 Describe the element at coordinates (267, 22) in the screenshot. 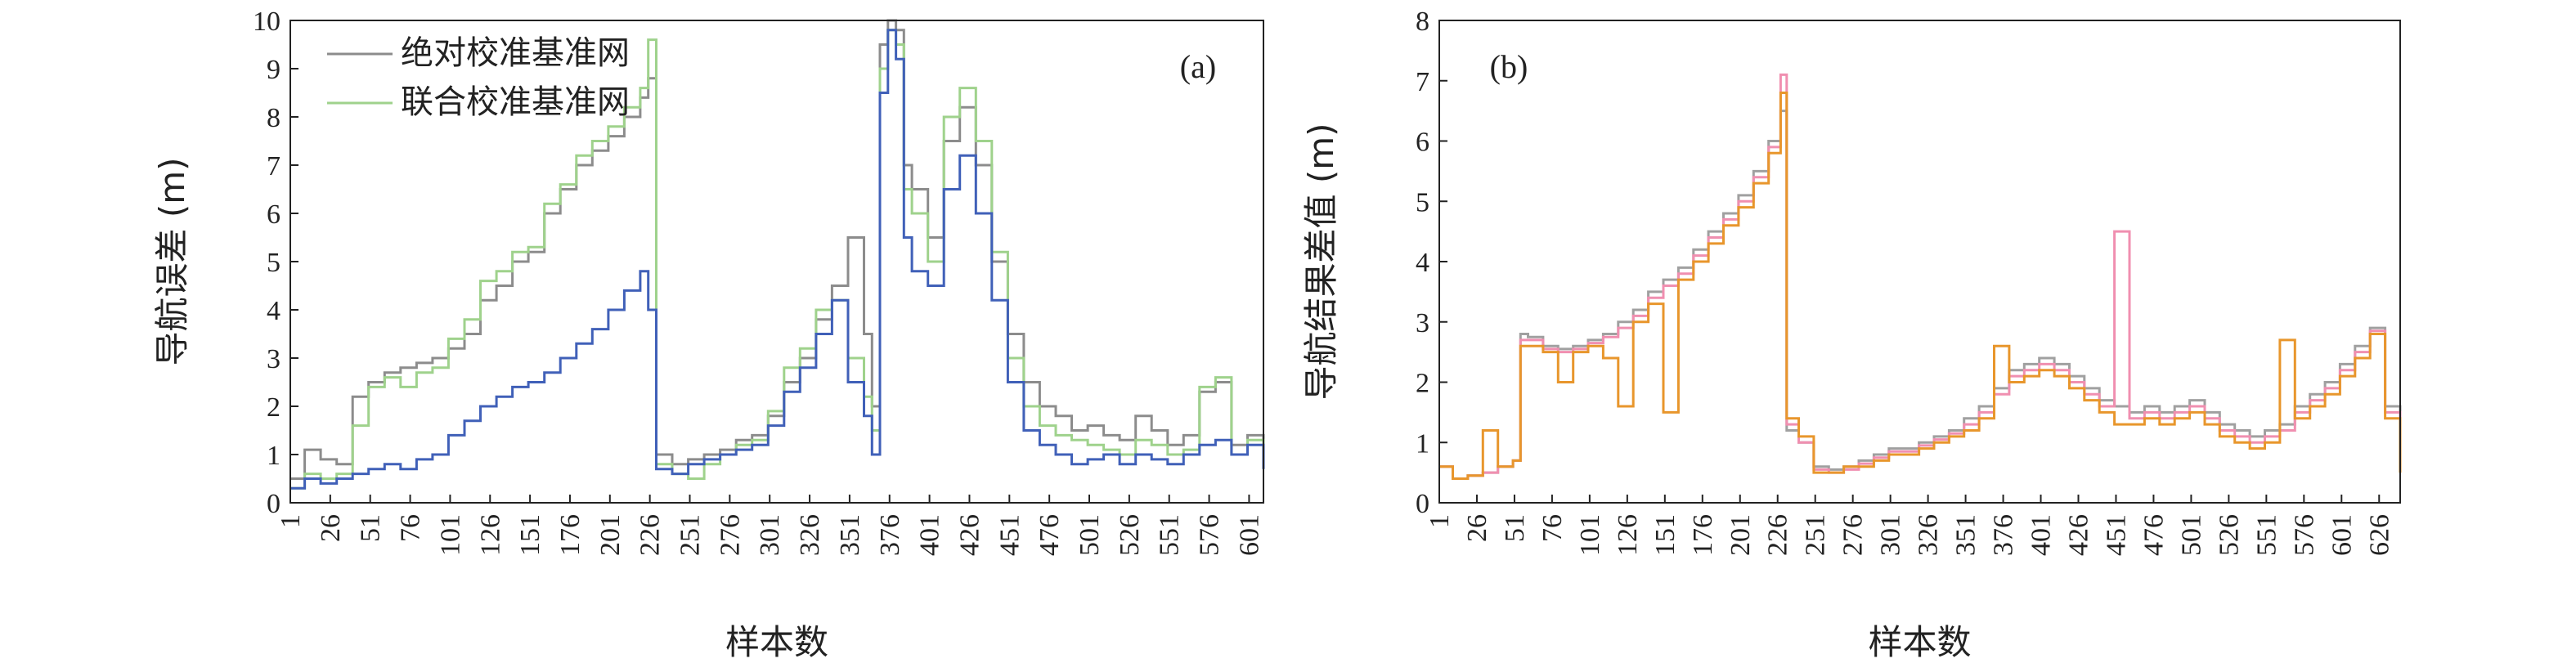

I see `y-tick-label: 10` at that location.